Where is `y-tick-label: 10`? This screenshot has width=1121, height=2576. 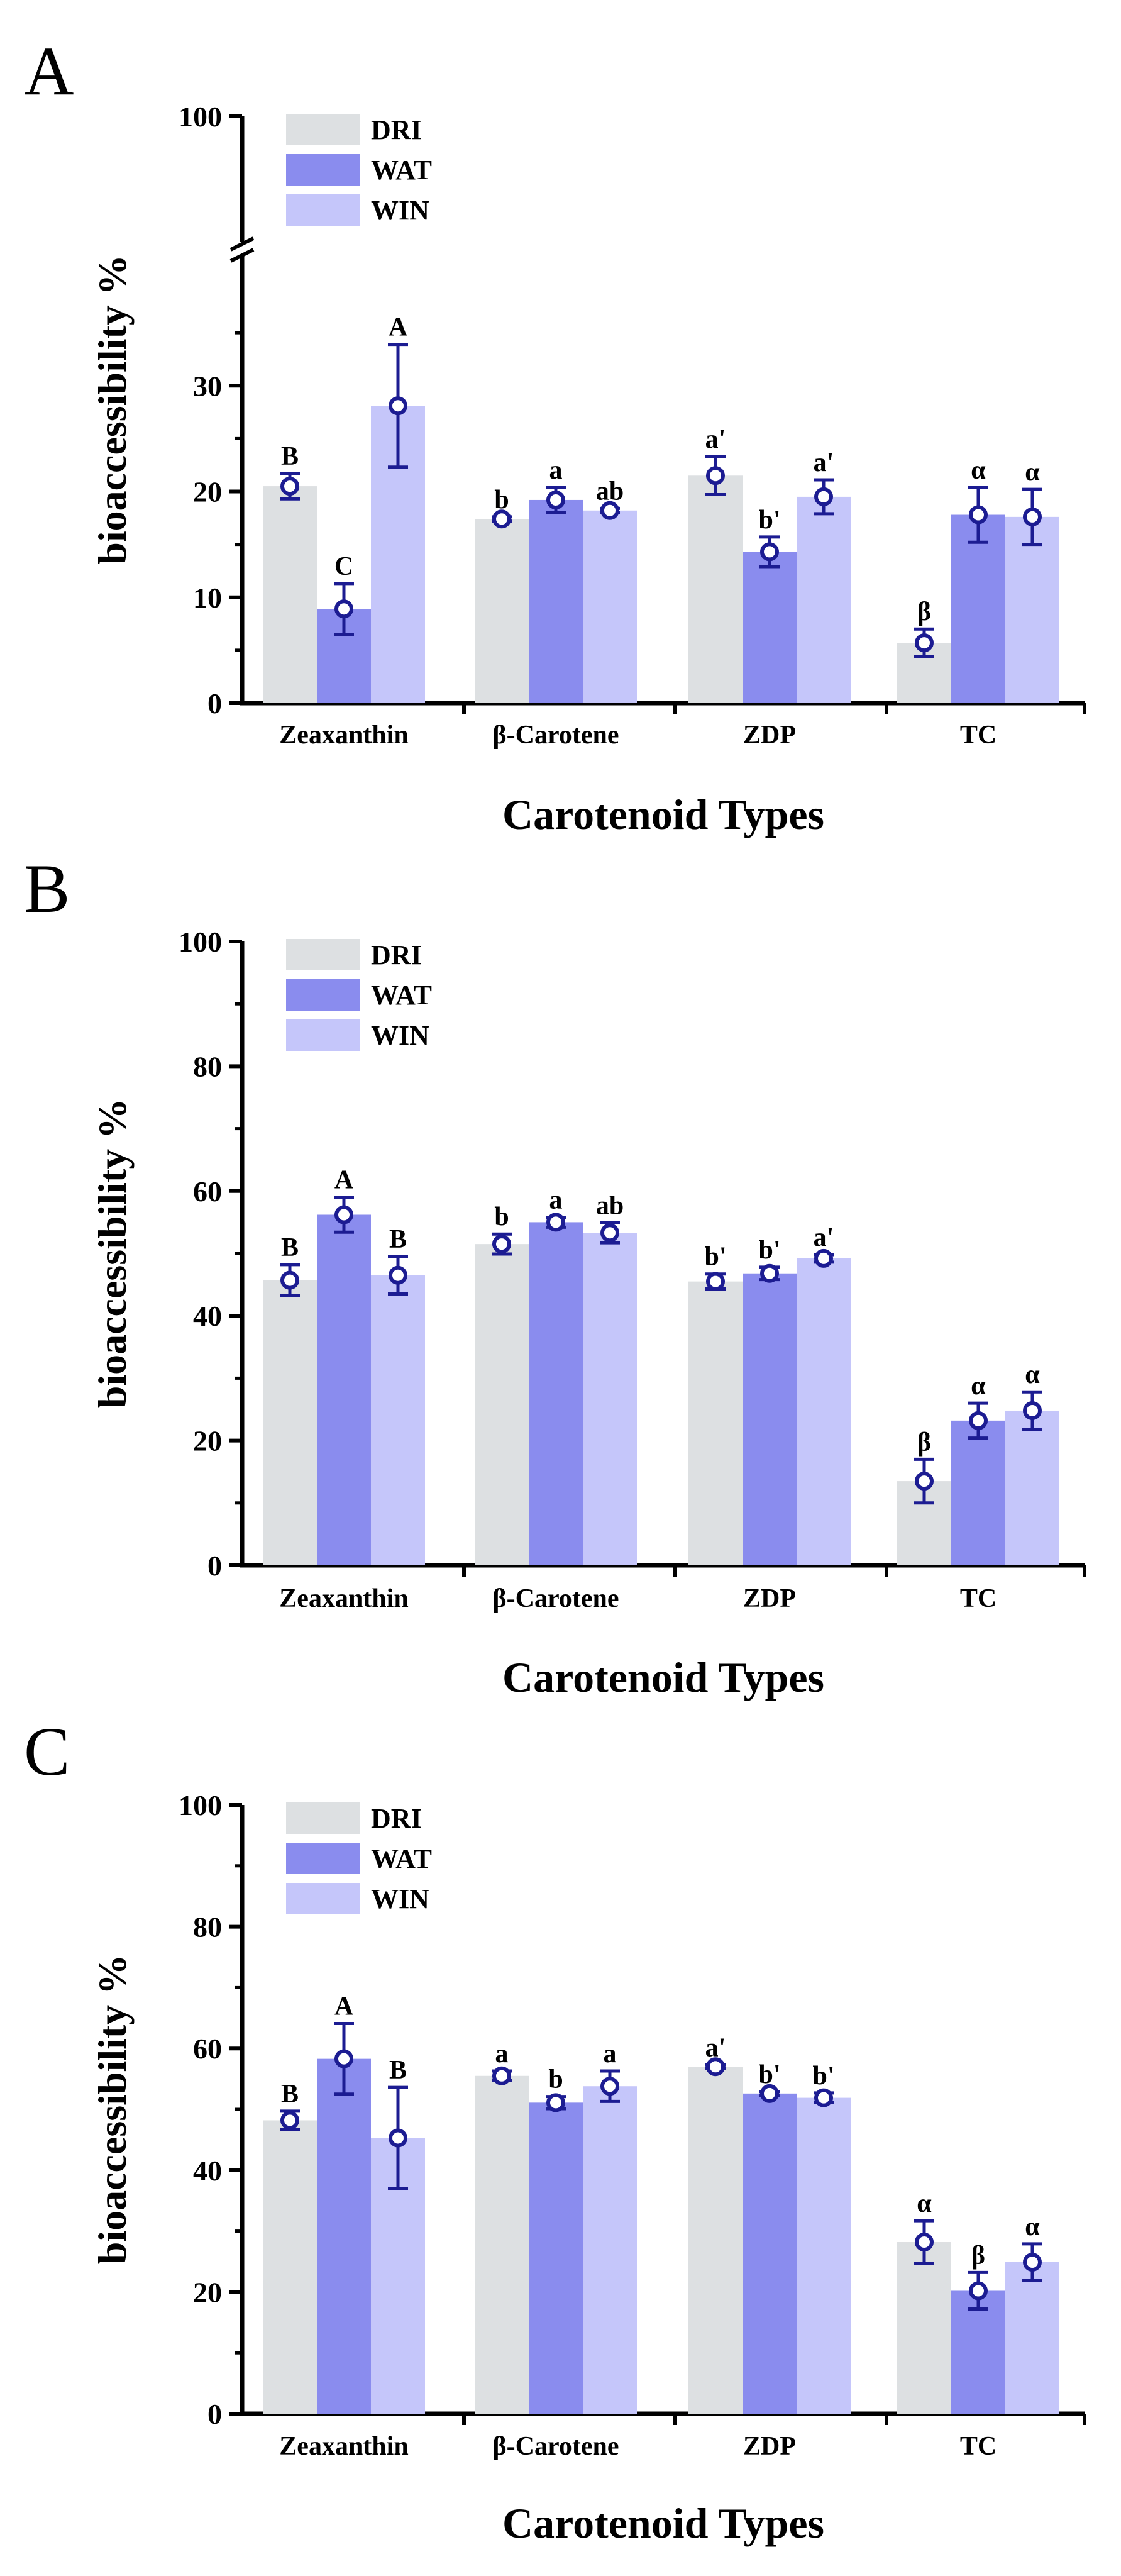
y-tick-label: 10 is located at coordinates (207, 598).